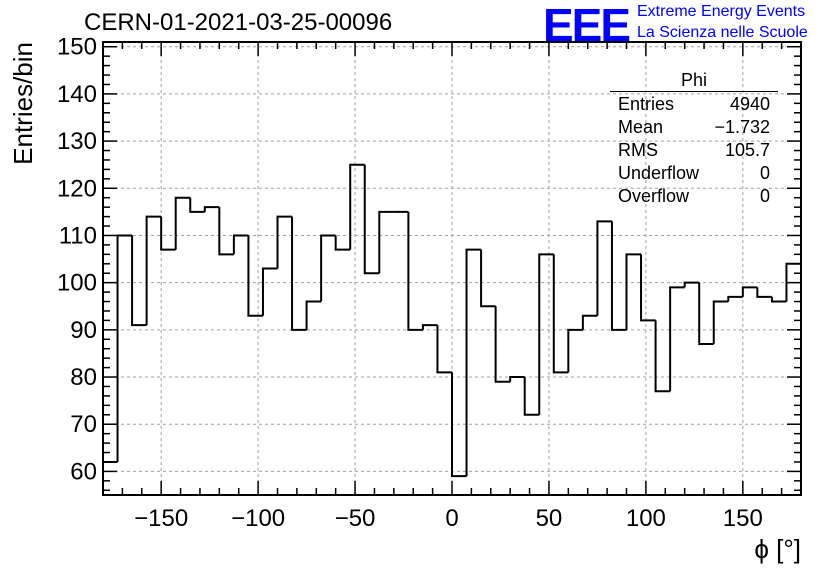  Describe the element at coordinates (83, 471) in the screenshot. I see `y-tick-label: 60` at that location.